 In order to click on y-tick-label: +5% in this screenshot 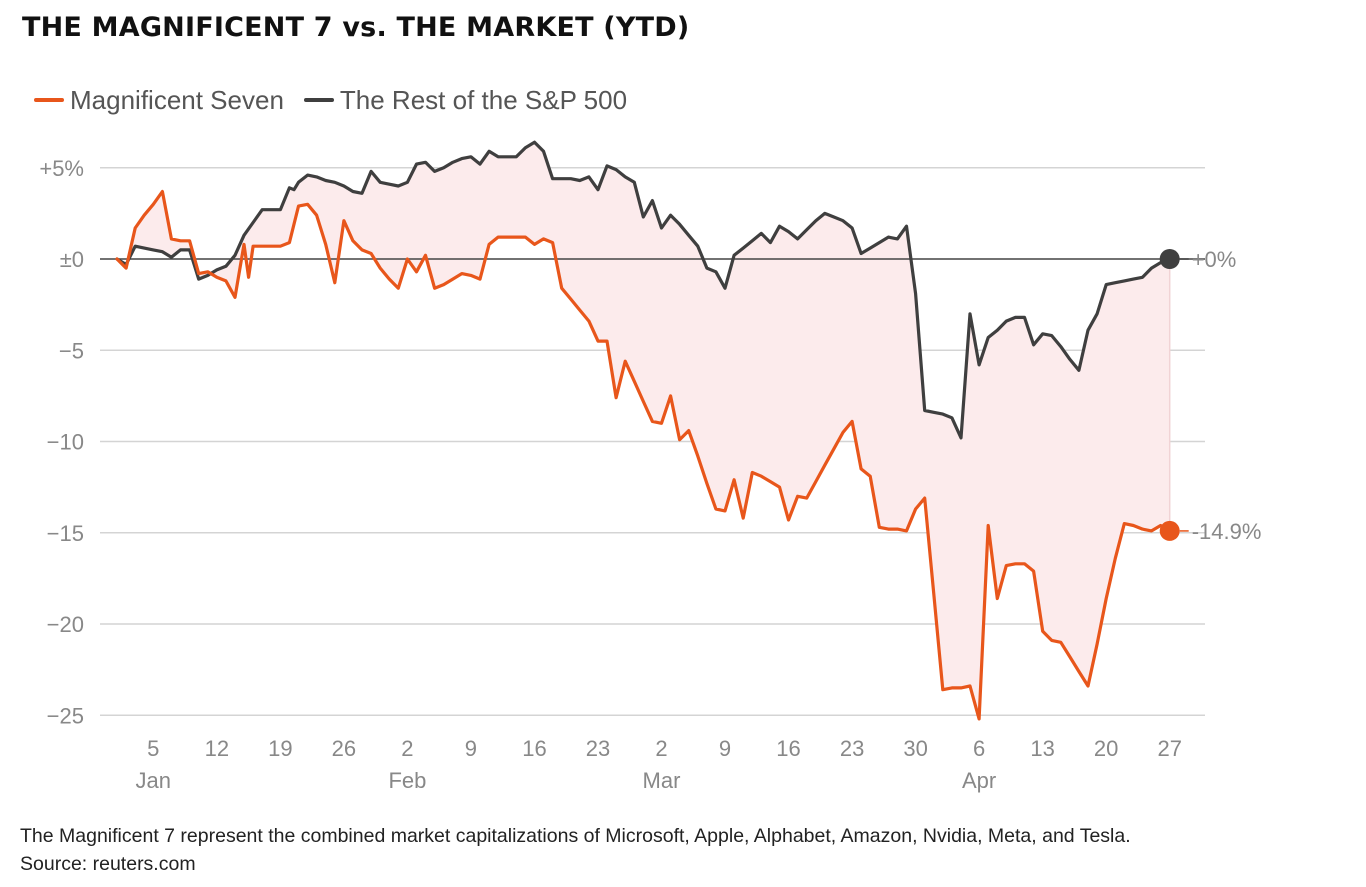, I will do `click(61, 168)`.